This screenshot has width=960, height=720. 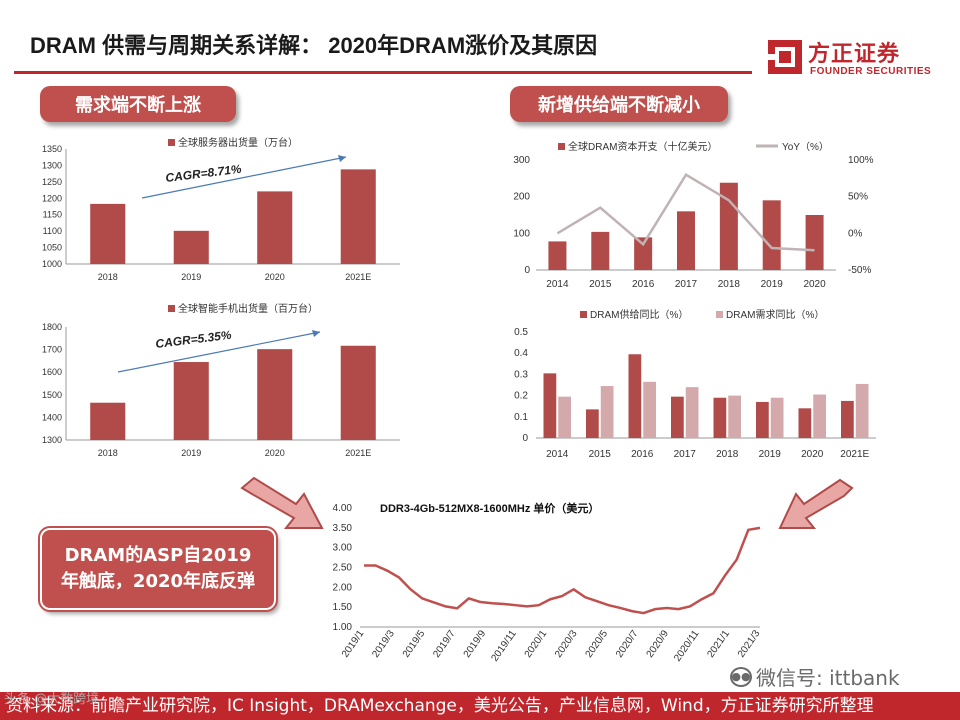 I want to click on price-x-tick: 2020/9, so click(x=658, y=644).